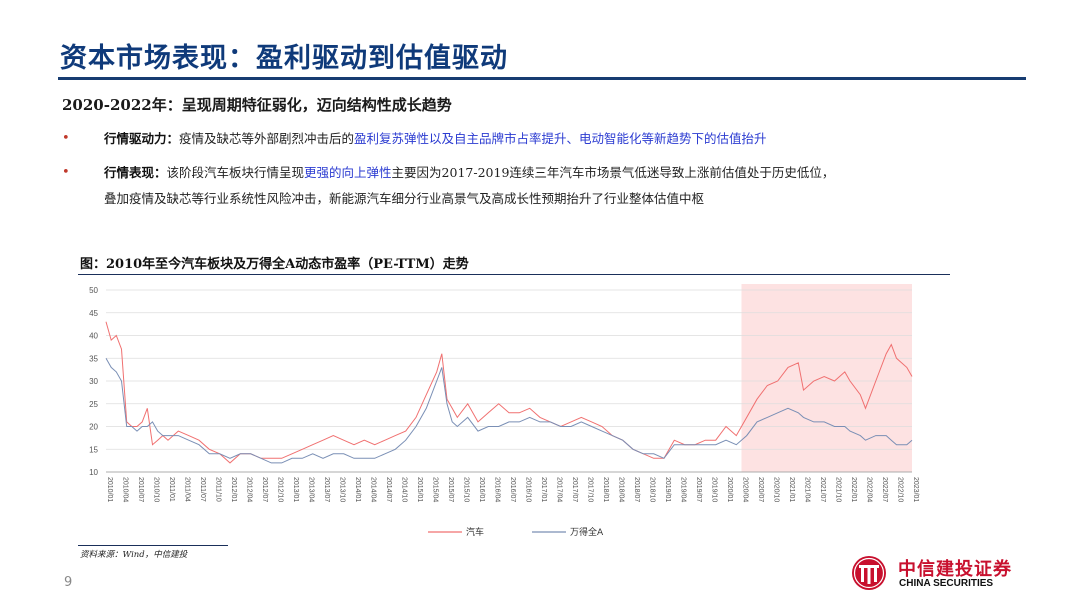 The height and width of the screenshot is (608, 1080). What do you see at coordinates (955, 569) in the screenshot?
I see `logo-name-cn: 中信建投证券` at bounding box center [955, 569].